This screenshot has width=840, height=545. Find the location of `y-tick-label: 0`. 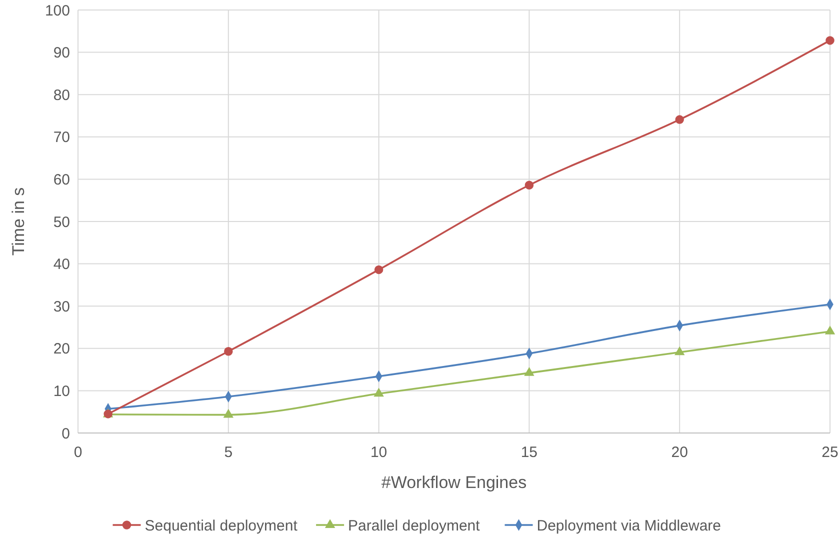

y-tick-label: 0 is located at coordinates (66, 433).